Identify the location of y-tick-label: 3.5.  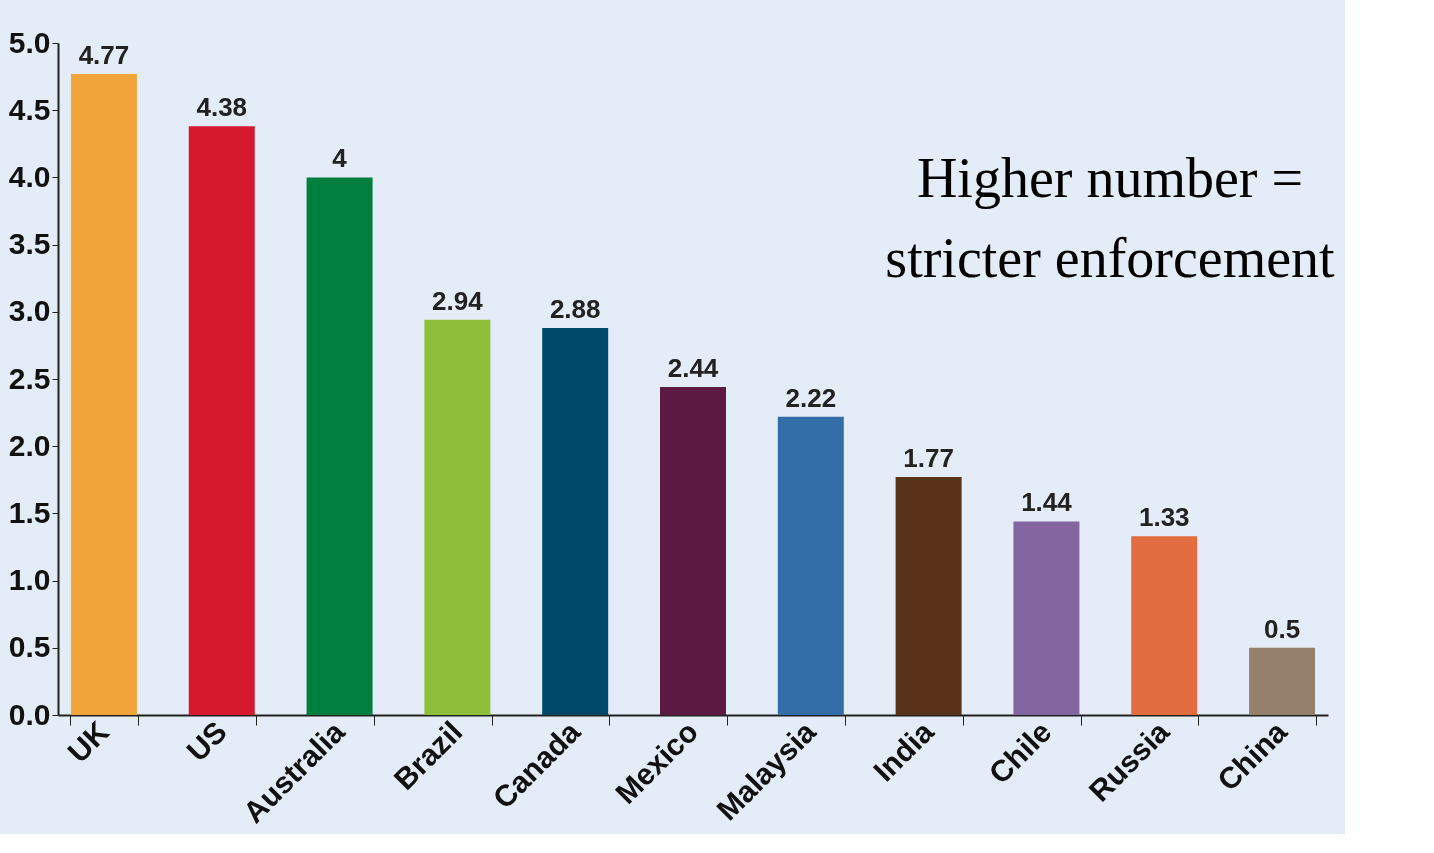
(29, 244).